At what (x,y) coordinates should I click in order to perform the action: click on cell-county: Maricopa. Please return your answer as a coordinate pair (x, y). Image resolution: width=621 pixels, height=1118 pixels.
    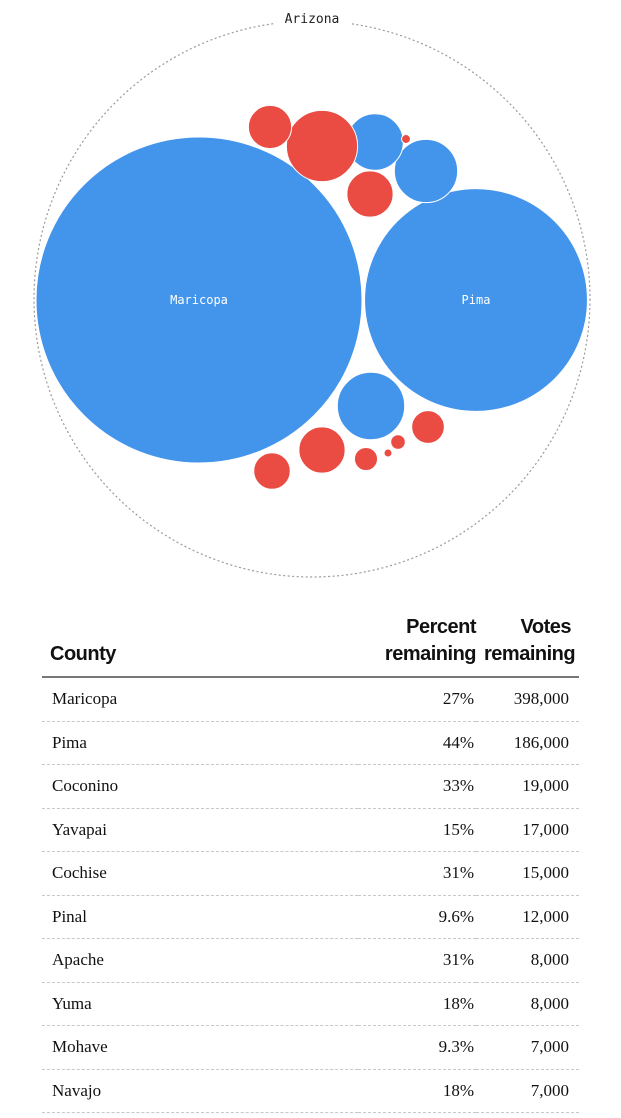
    Looking at the image, I should click on (85, 699).